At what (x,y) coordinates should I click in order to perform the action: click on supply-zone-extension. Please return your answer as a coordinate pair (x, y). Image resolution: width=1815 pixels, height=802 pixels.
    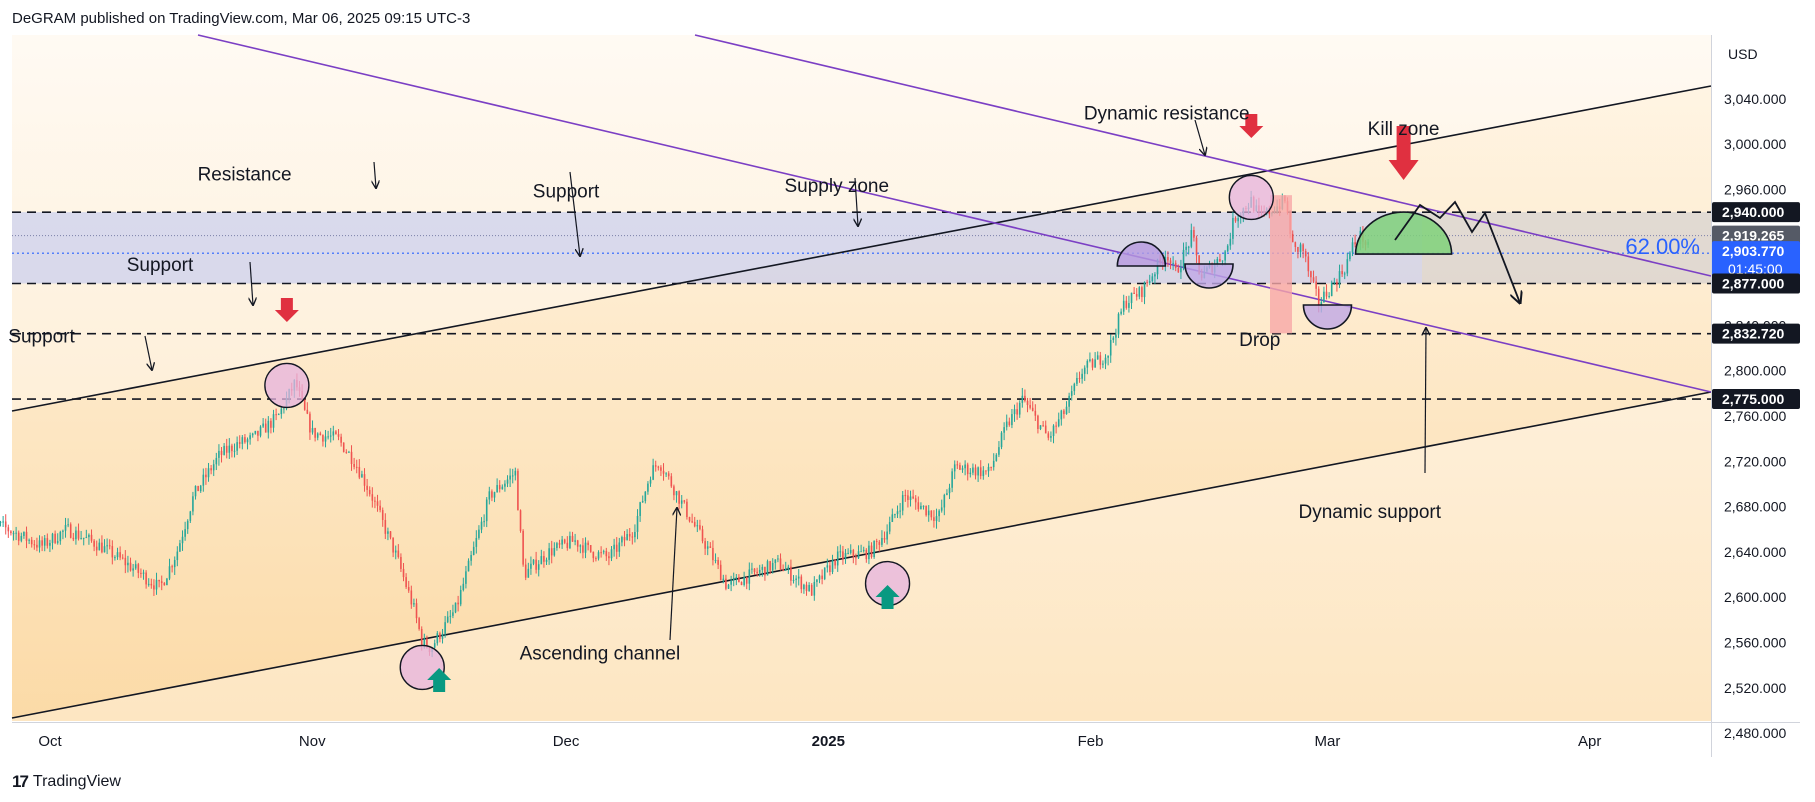
    Looking at the image, I should click on (1566, 248).